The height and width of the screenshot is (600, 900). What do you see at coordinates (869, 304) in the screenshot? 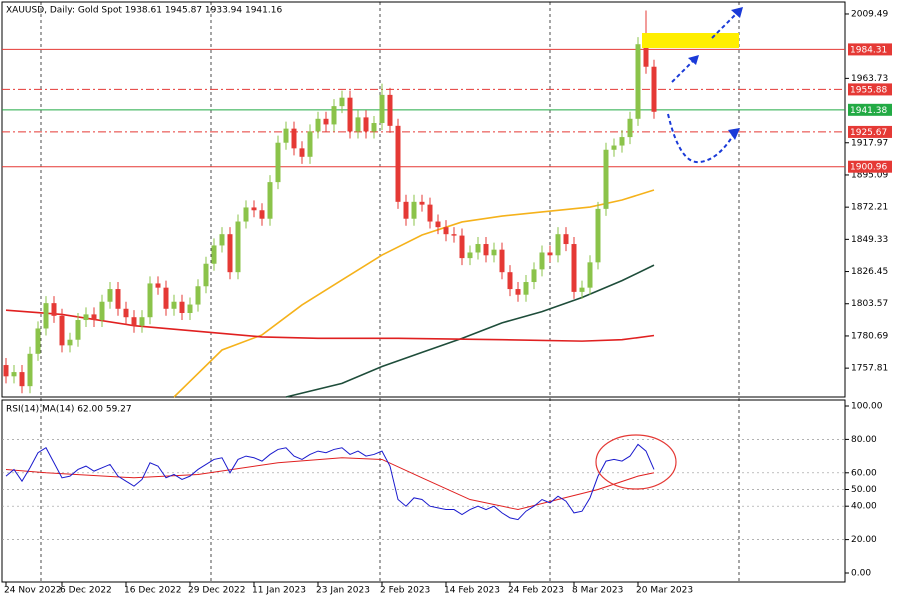
I see `y-tick-label: 1803.57` at bounding box center [869, 304].